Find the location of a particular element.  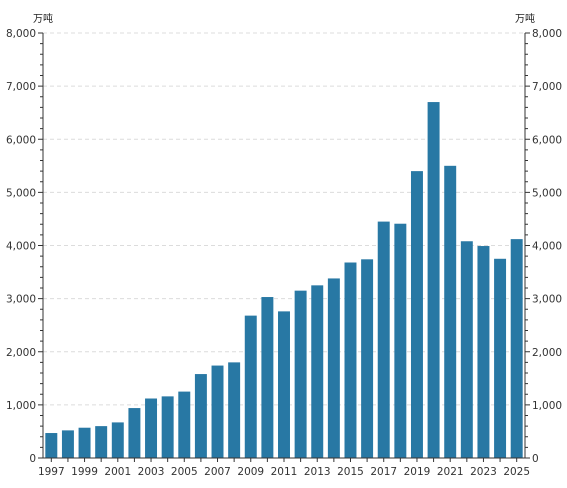

bar-2006 is located at coordinates (200, 416).